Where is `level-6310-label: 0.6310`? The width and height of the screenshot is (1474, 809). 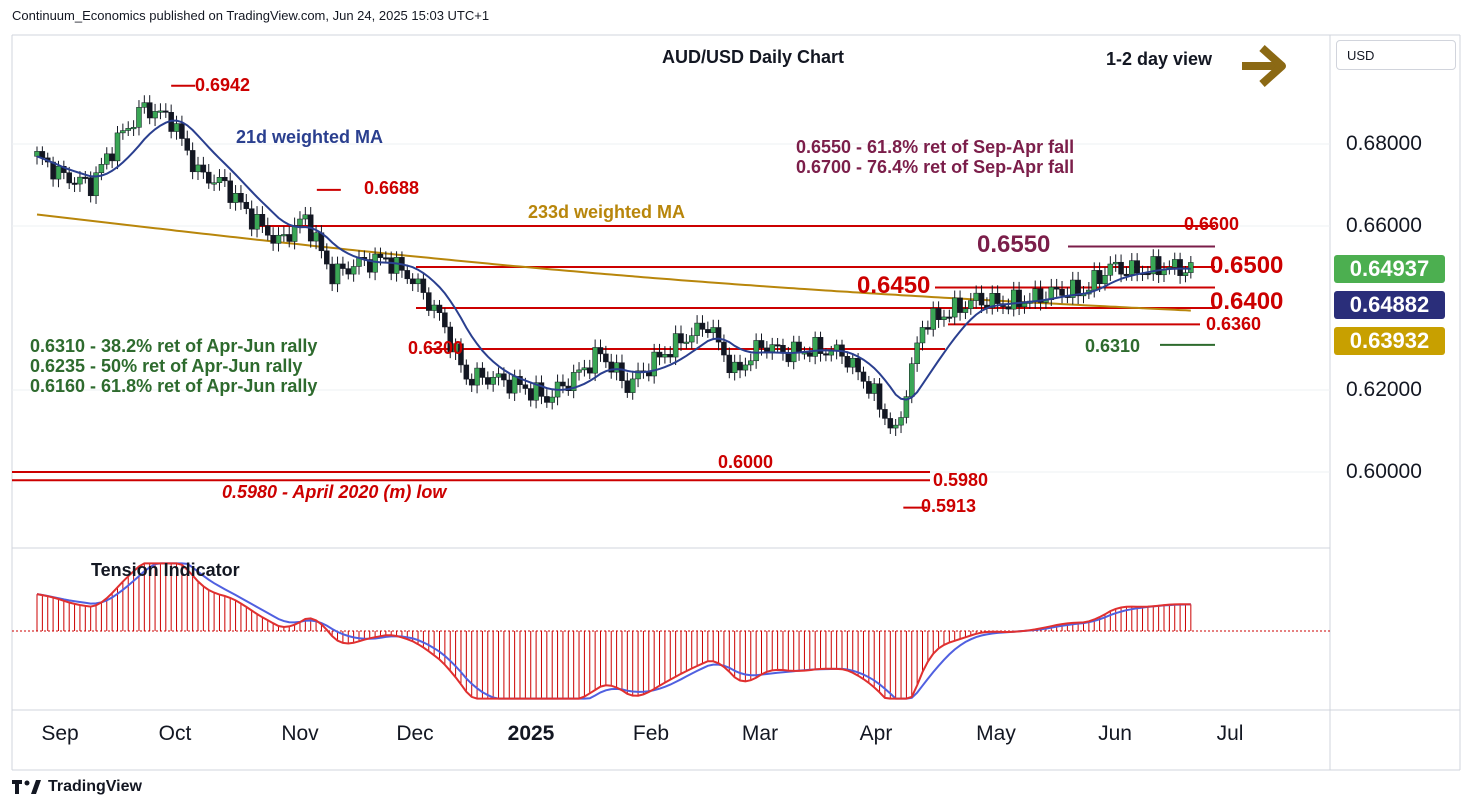
level-6310-label: 0.6310 is located at coordinates (1113, 346).